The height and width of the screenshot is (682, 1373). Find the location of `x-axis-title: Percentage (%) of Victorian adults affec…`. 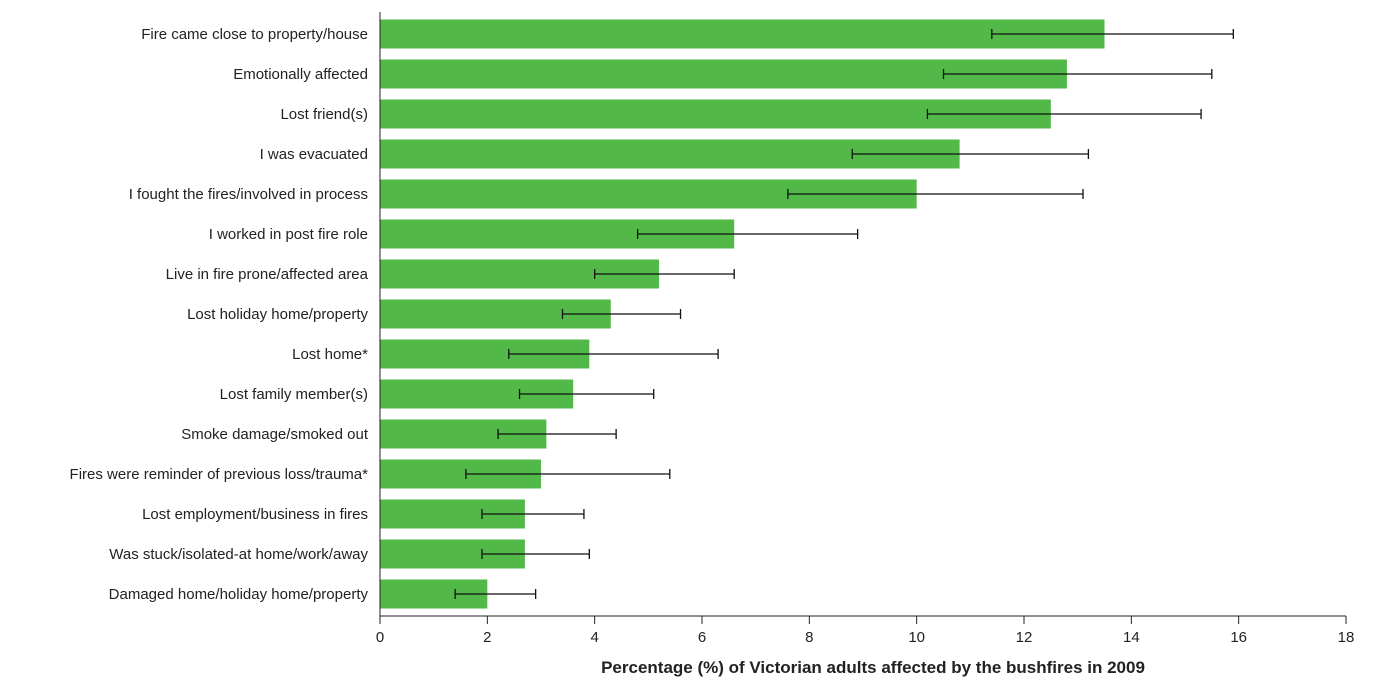

x-axis-title: Percentage (%) of Victorian adults affec… is located at coordinates (873, 667).